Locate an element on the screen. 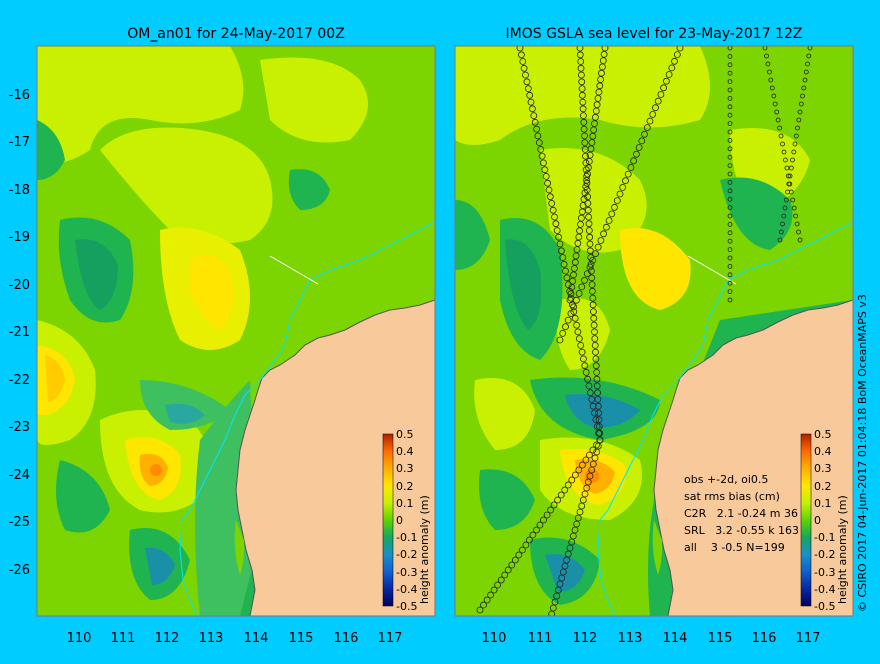 Image resolution: width=880 pixels, height=664 pixels. lon-tick-label: 116 is located at coordinates (346, 638).